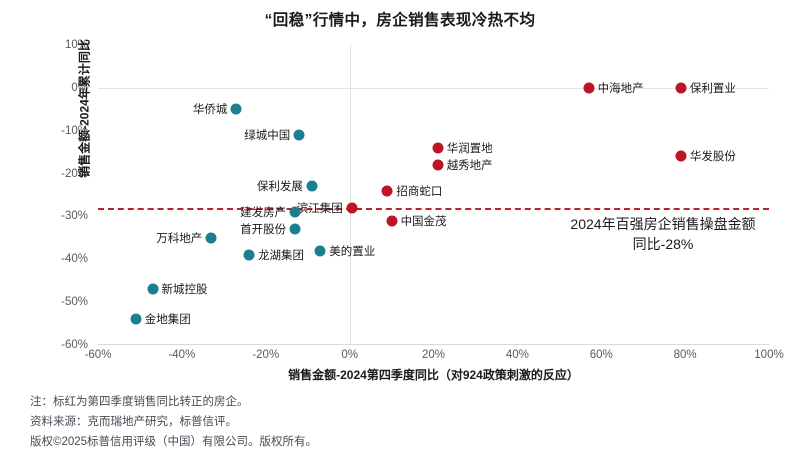  Describe the element at coordinates (352, 251) in the screenshot. I see `scatter-point-label: 美的置业` at that location.